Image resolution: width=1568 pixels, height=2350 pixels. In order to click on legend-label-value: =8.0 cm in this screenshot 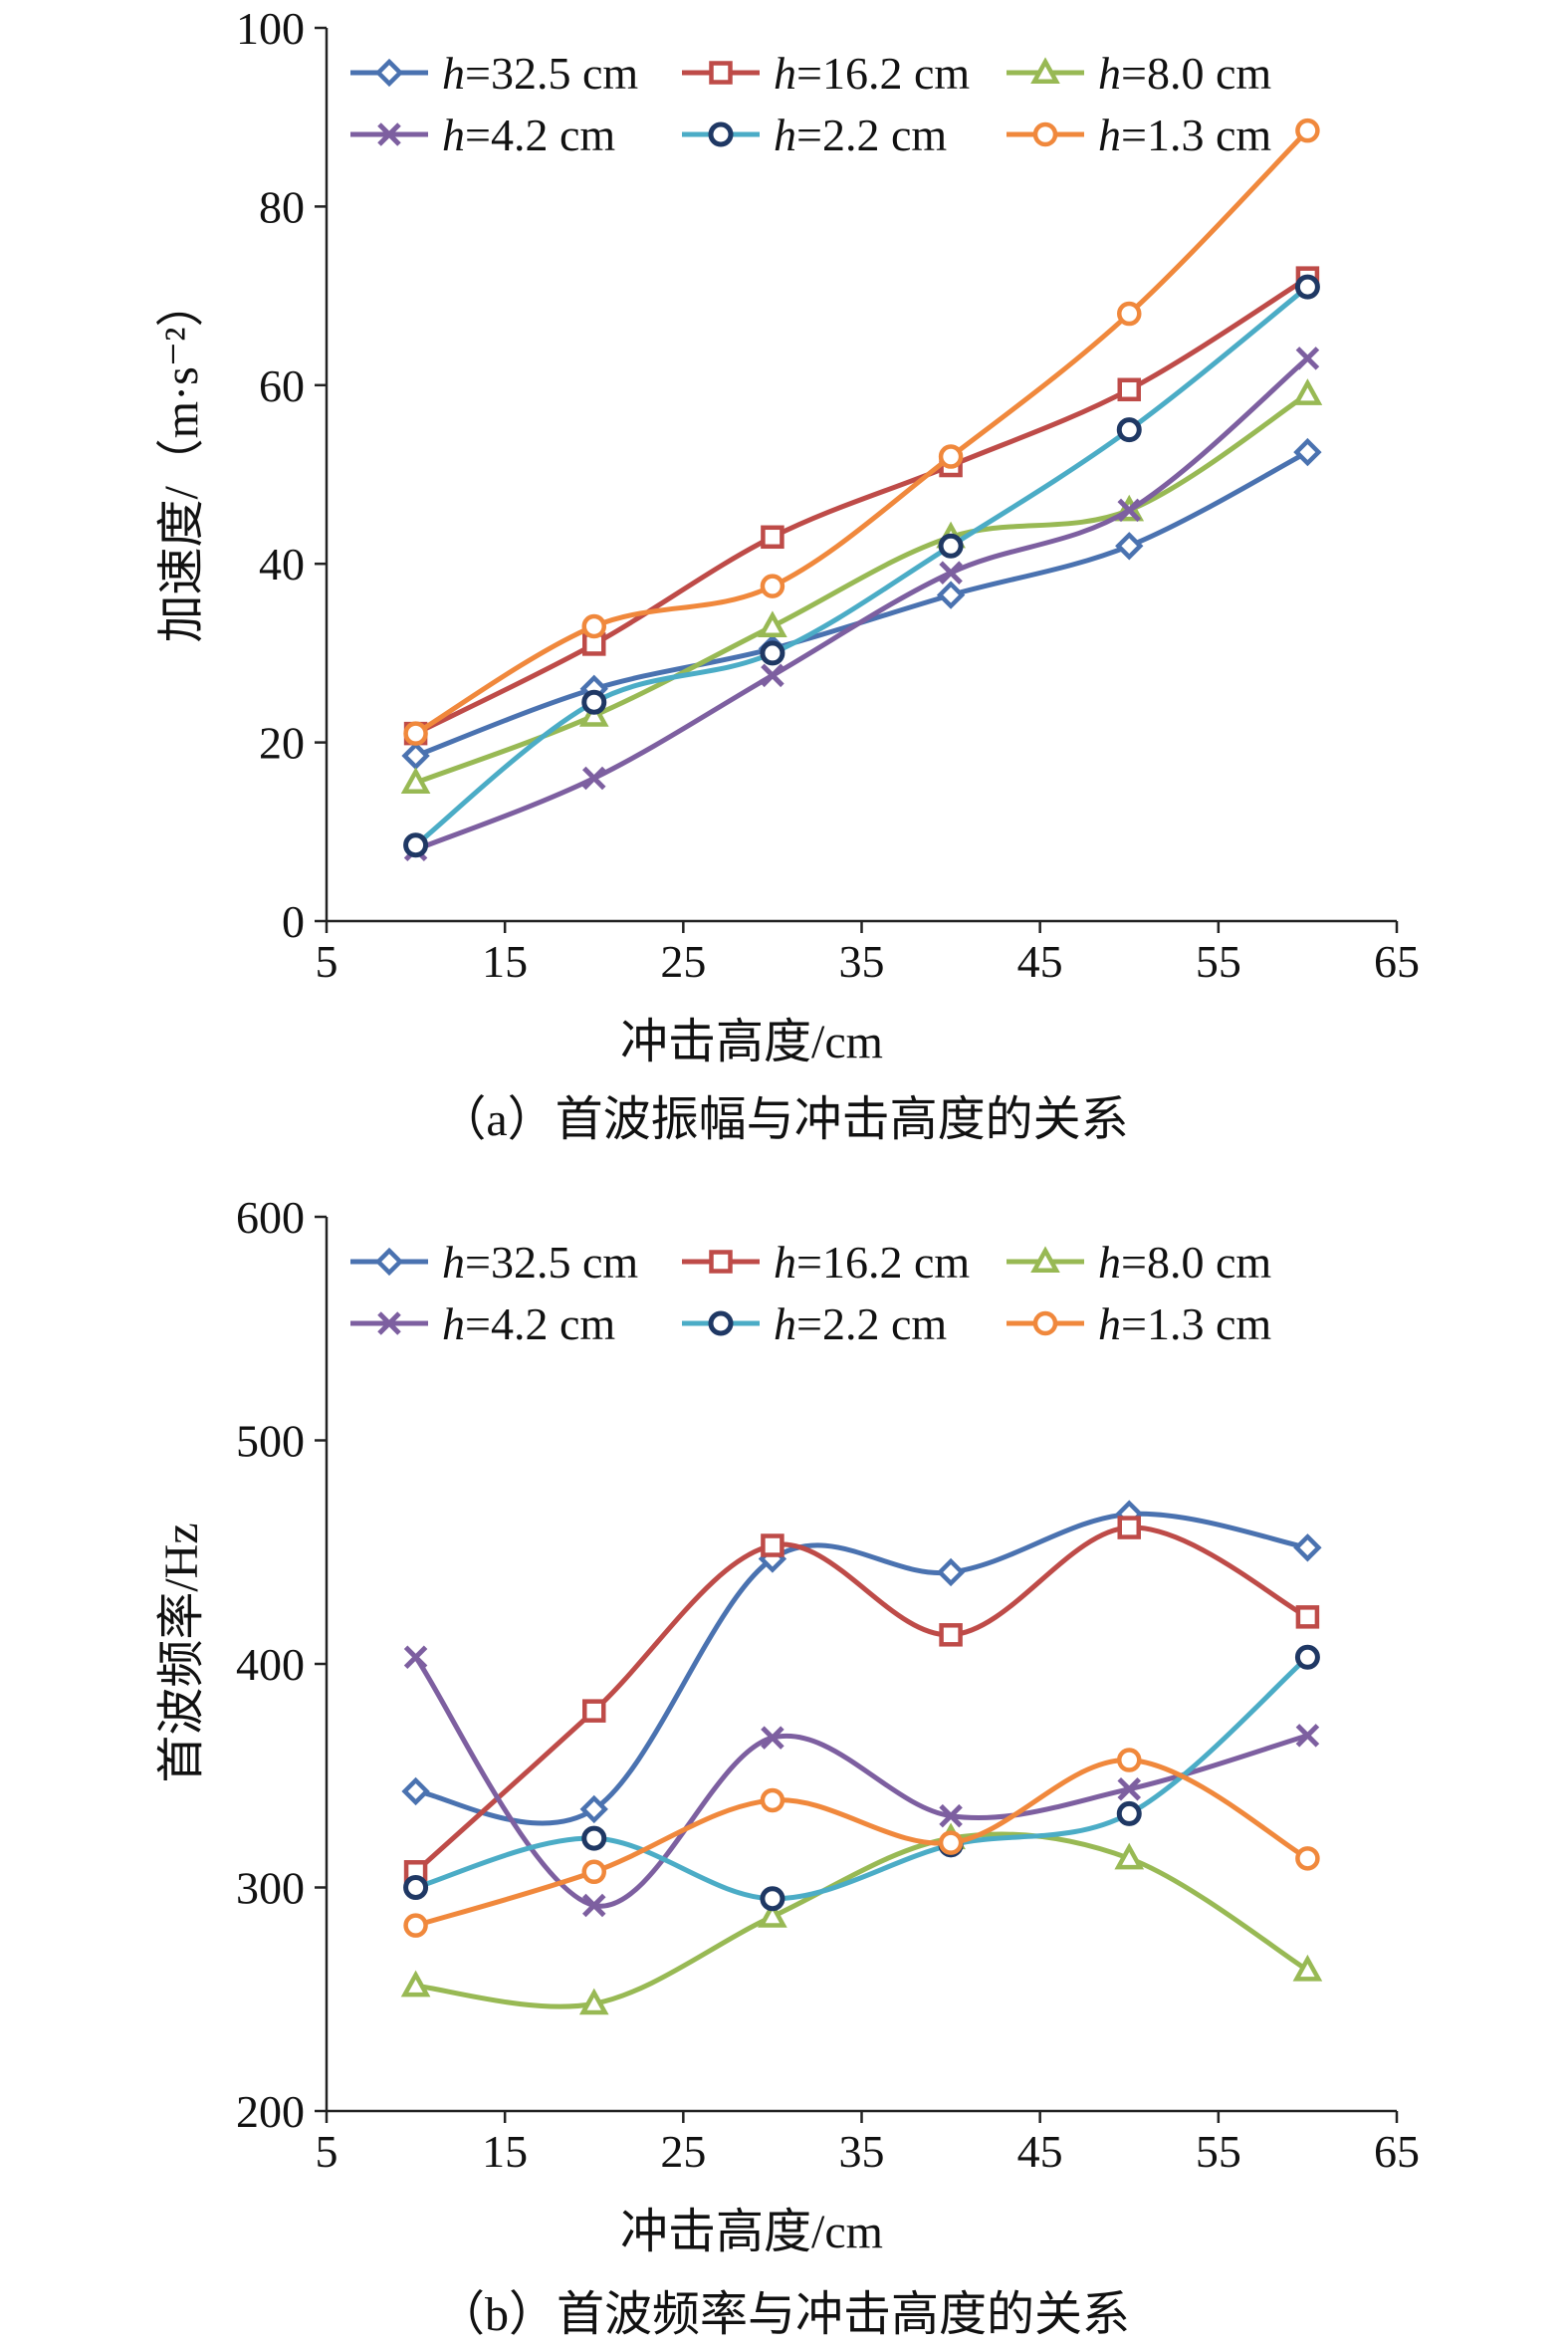, I will do `click(1196, 1262)`.